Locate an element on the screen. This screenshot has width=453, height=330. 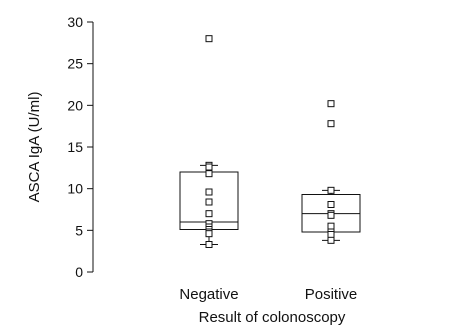
box-positive is located at coordinates (331, 172).